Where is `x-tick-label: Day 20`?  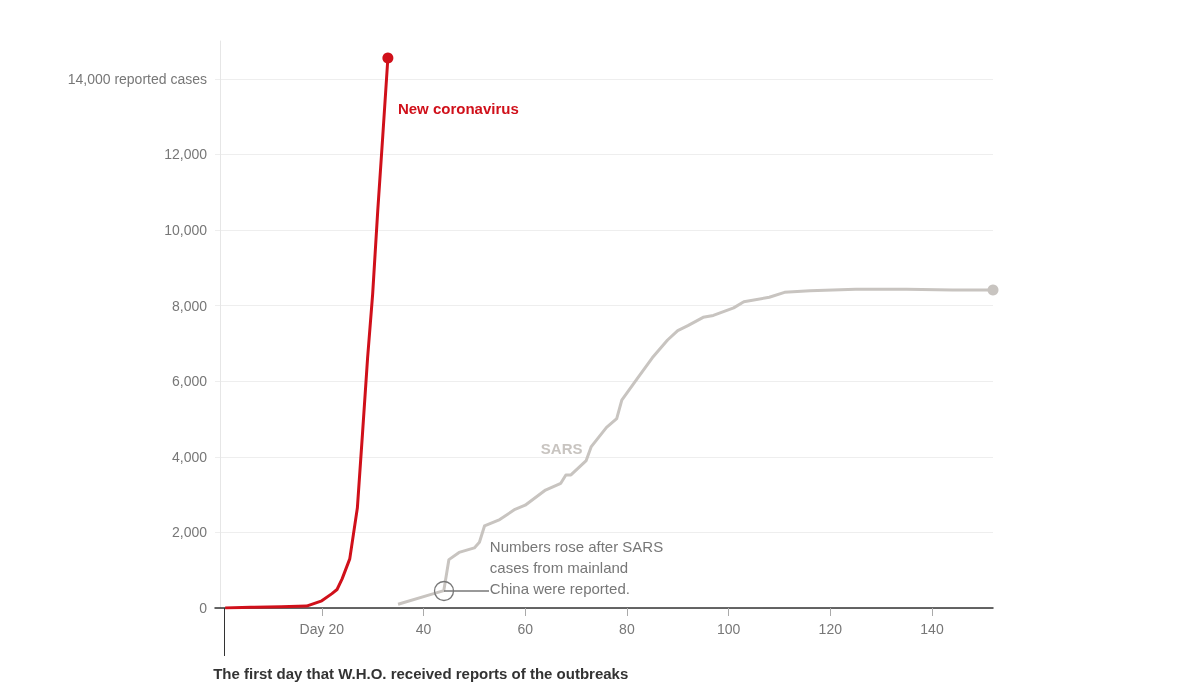 x-tick-label: Day 20 is located at coordinates (322, 629).